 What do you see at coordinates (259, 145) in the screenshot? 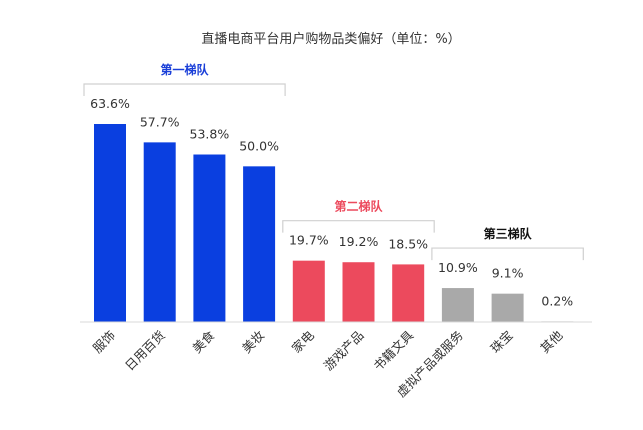
I see `value-label-3: 50.0%` at bounding box center [259, 145].